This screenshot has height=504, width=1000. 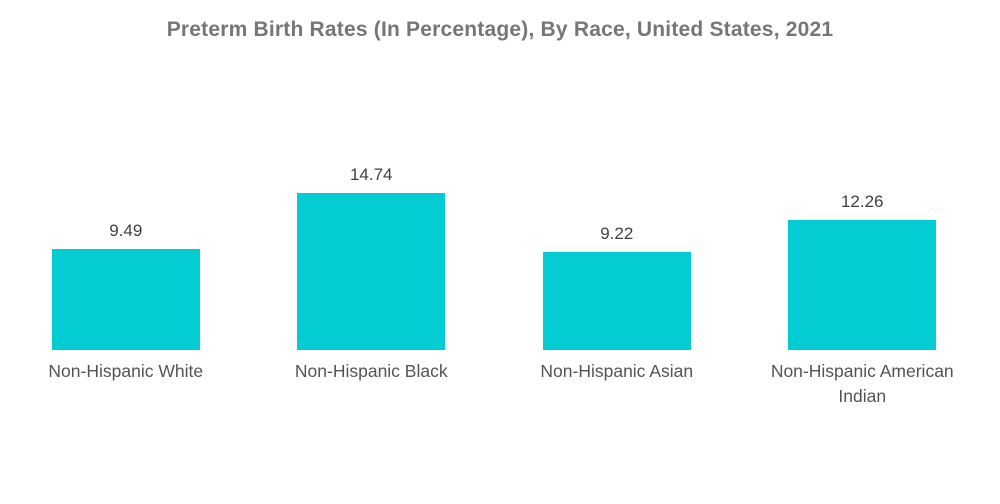 I want to click on category-label-non-hispanic-white: Non-Hispanic White, so click(x=126, y=371).